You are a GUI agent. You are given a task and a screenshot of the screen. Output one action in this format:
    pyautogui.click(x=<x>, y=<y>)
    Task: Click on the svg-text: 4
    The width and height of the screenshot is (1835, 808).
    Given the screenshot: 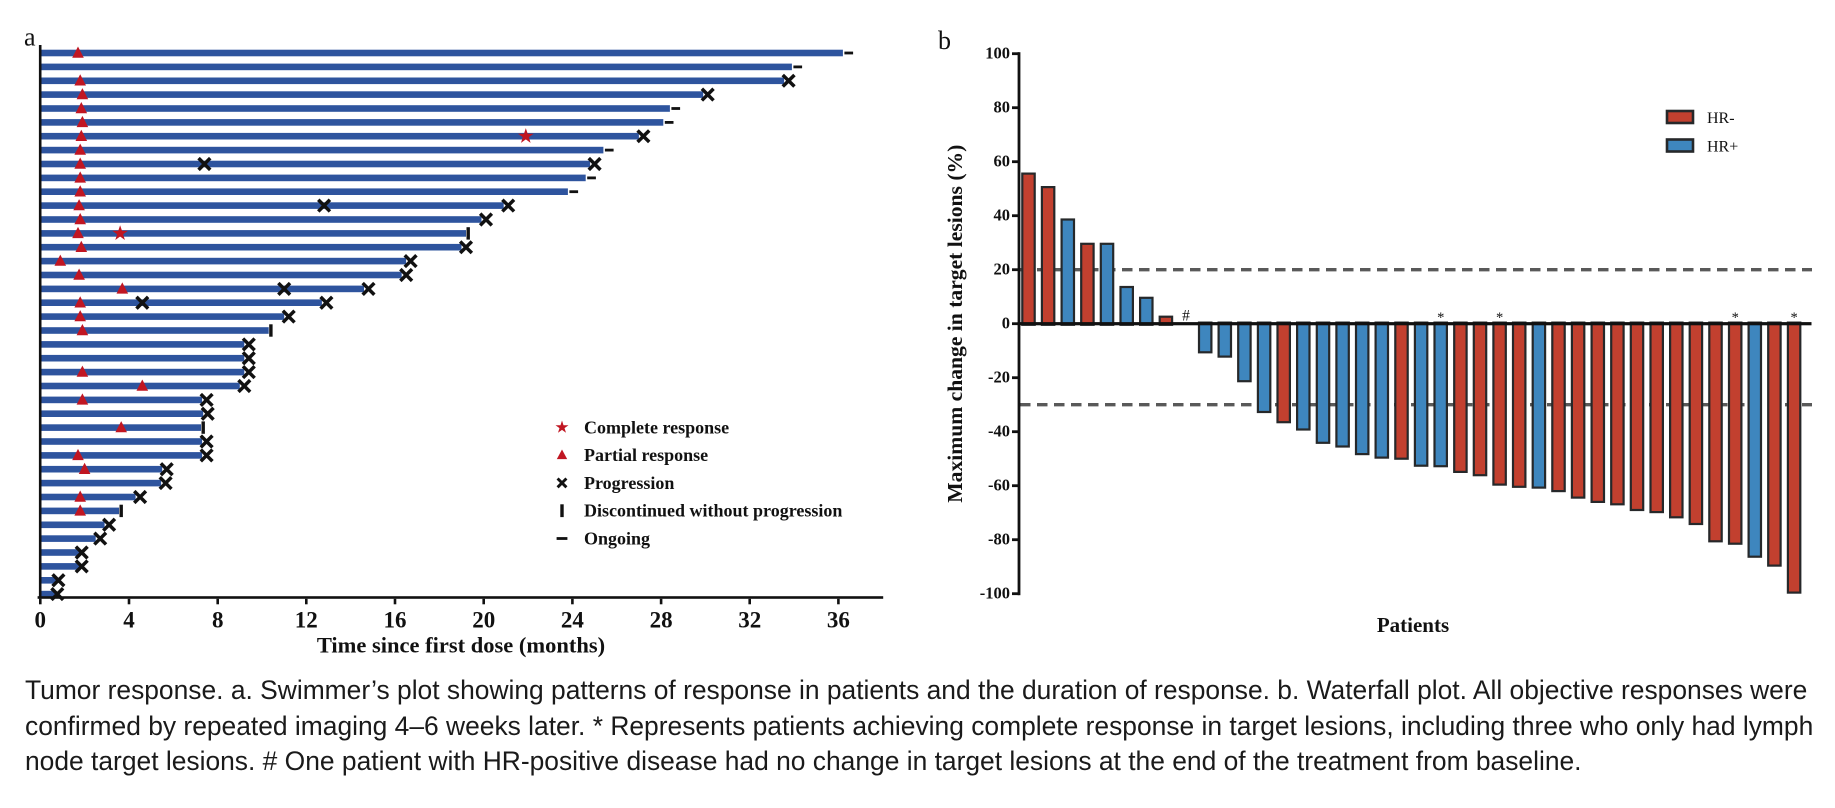 What is the action you would take?
    pyautogui.click(x=129, y=620)
    